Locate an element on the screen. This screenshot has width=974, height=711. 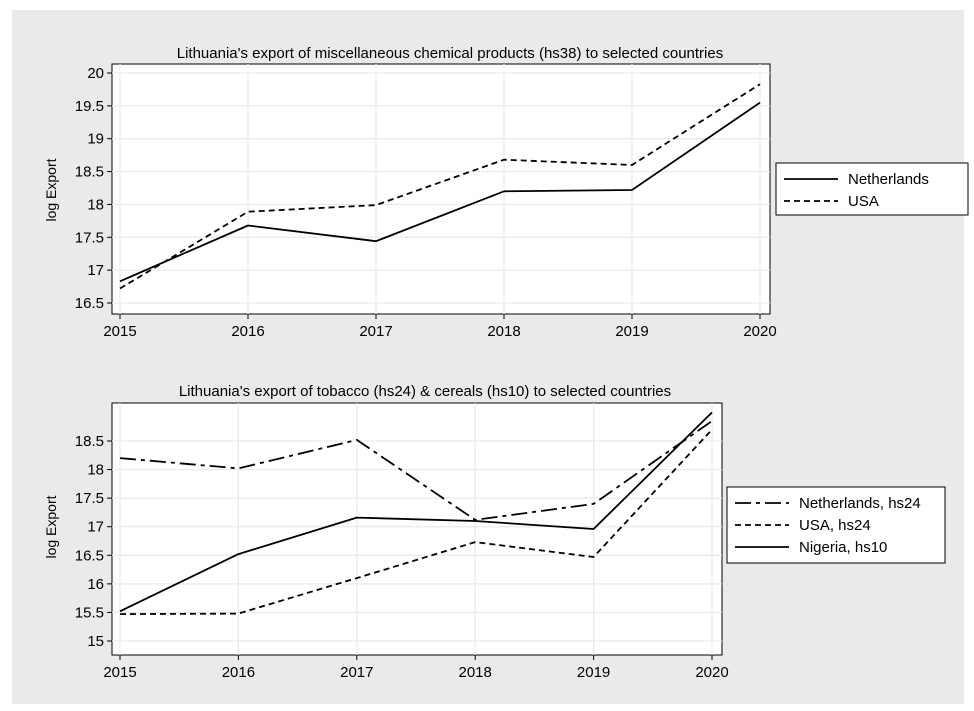
legend-label: Netherlands is located at coordinates (888, 179).